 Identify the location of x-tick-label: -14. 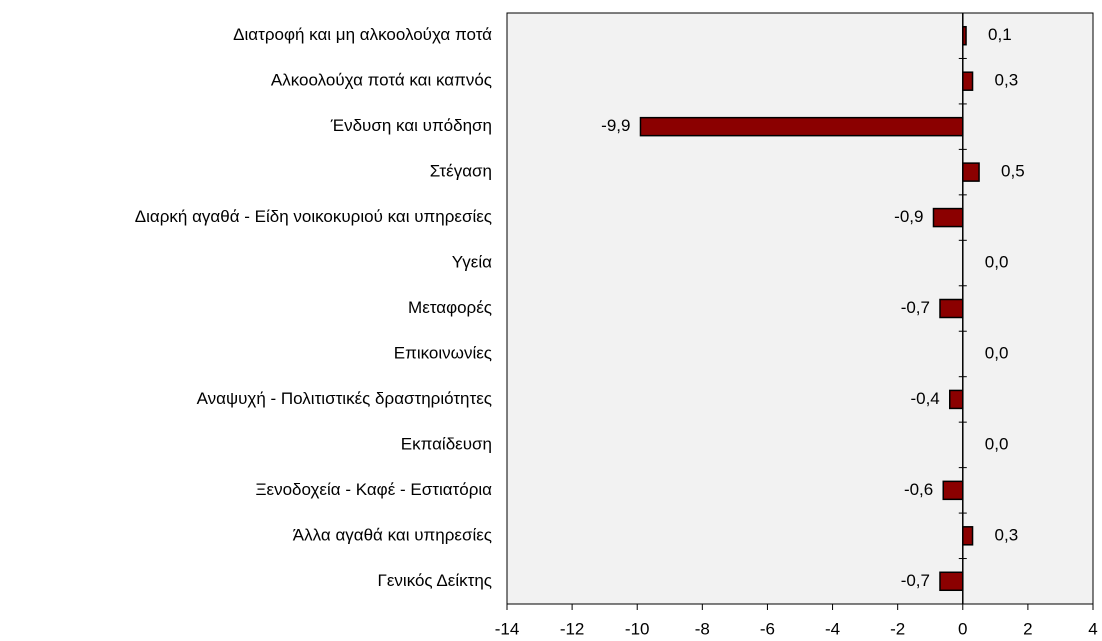
(507, 628).